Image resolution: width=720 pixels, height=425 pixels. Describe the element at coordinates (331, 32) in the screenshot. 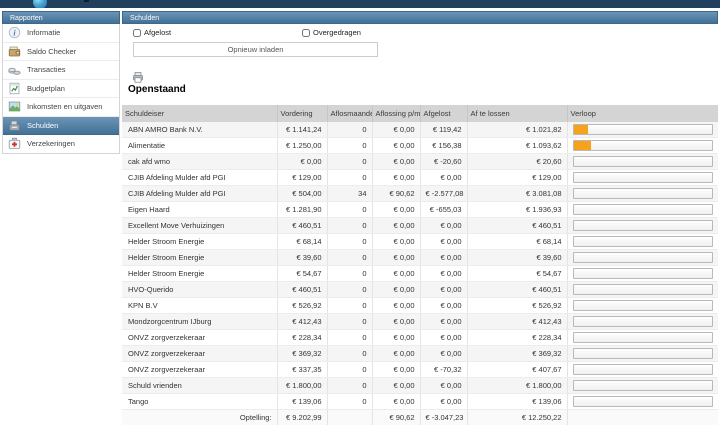

I see `filter-overgedragen: Overgedragen` at that location.